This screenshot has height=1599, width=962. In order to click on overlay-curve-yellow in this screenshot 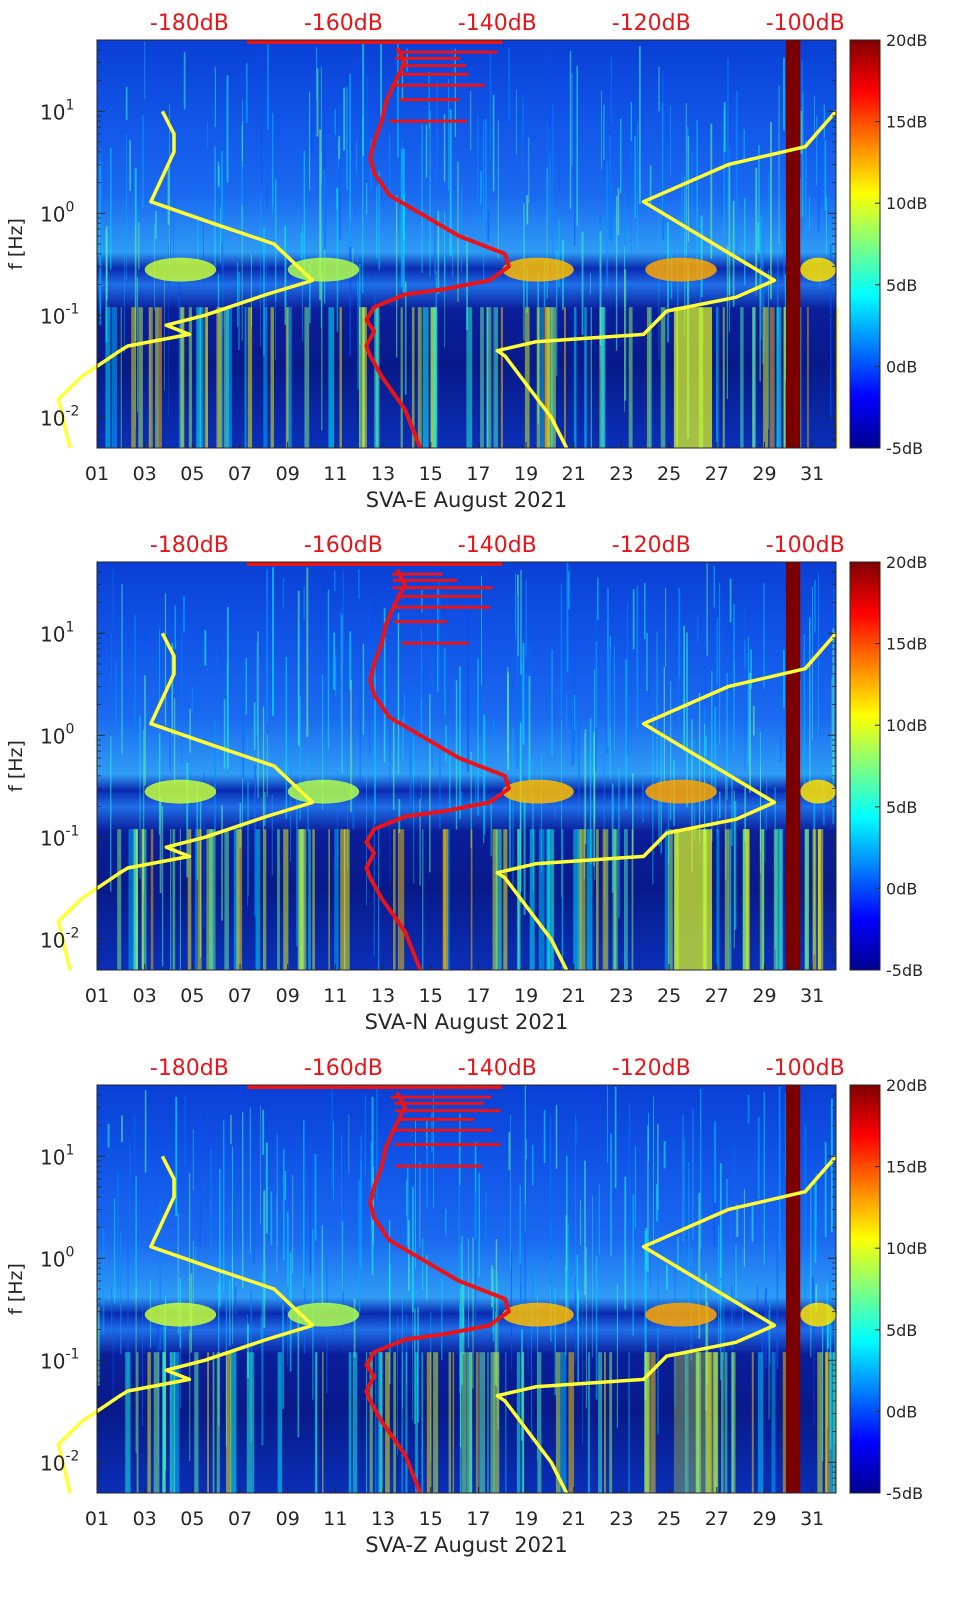, I will do `click(185, 1324)`.